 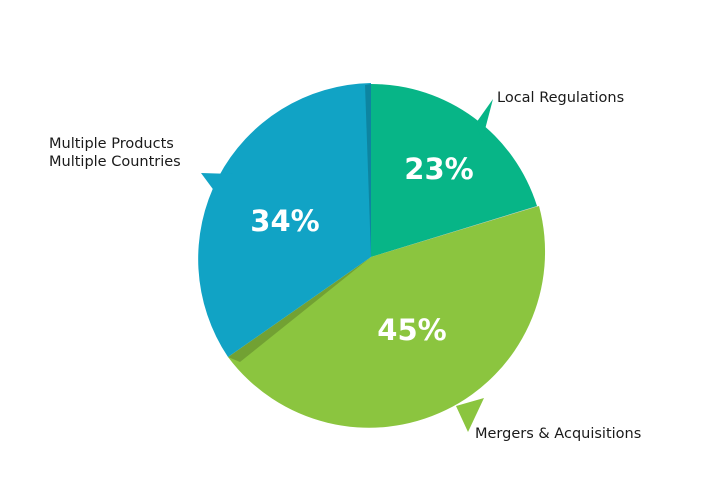 What do you see at coordinates (217, 184) in the screenshot?
I see `multiple-products-callout-tail` at bounding box center [217, 184].